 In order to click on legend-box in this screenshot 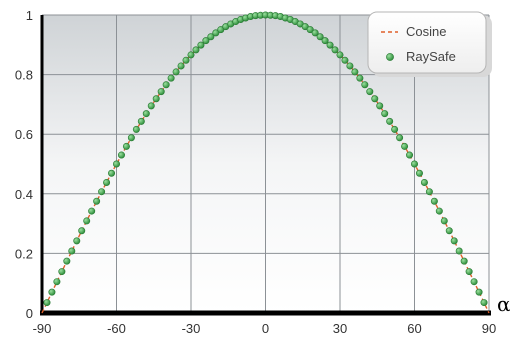, I will do `click(427, 42)`.